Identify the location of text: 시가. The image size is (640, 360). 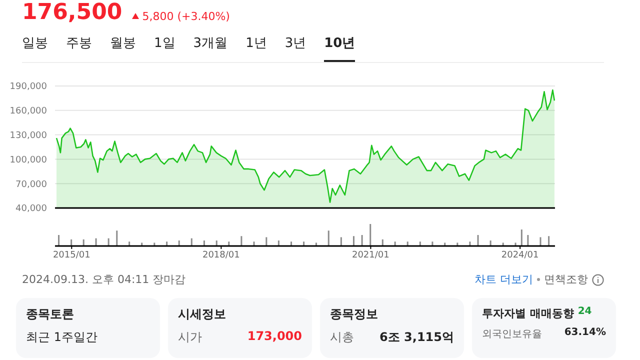
(190, 337).